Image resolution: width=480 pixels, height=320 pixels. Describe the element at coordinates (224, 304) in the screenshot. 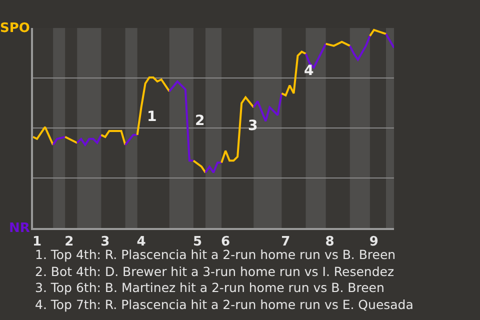

I see `text: 4. Top 7th: R. Plascencia hit a 2-run home run vs E. Quesada` at that location.